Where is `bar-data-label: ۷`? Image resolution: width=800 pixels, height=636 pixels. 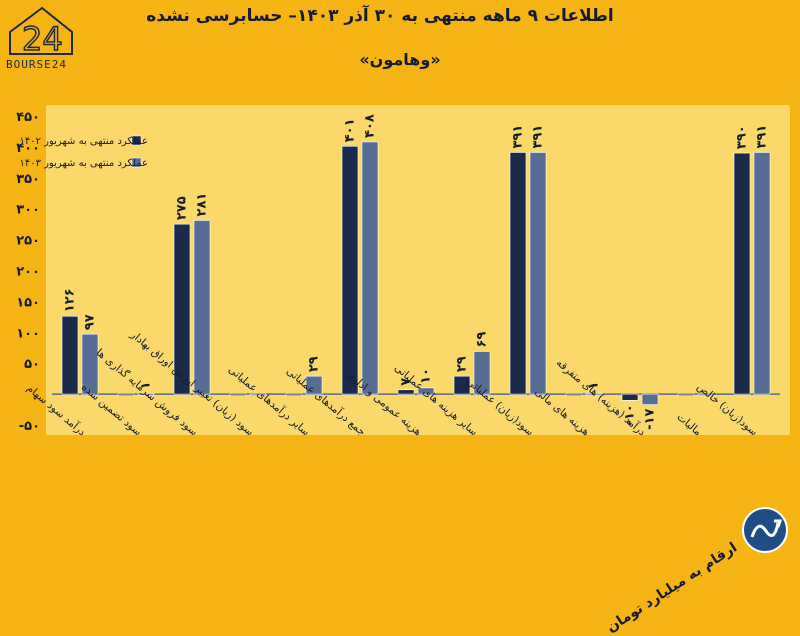 bar-data-label: ۷ is located at coordinates (406, 382).